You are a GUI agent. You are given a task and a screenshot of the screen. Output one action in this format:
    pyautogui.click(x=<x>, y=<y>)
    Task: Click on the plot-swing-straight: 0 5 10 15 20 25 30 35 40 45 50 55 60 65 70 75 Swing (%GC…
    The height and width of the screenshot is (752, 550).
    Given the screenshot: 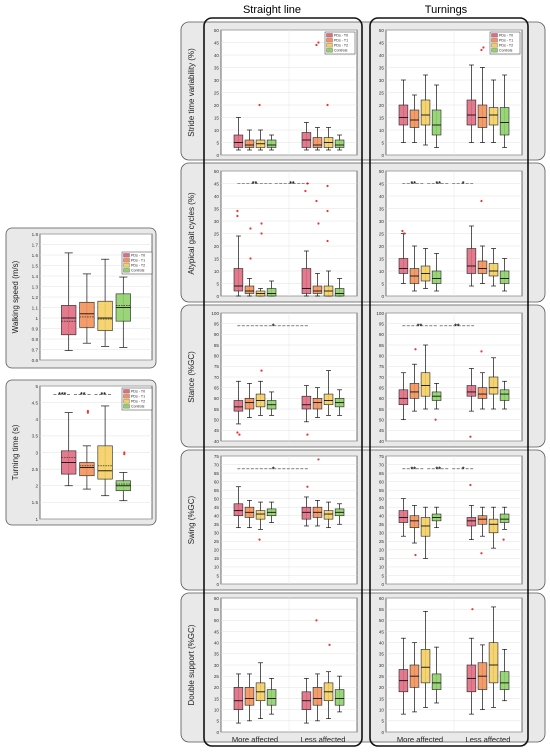 What is the action you would take?
    pyautogui.click(x=272, y=520)
    